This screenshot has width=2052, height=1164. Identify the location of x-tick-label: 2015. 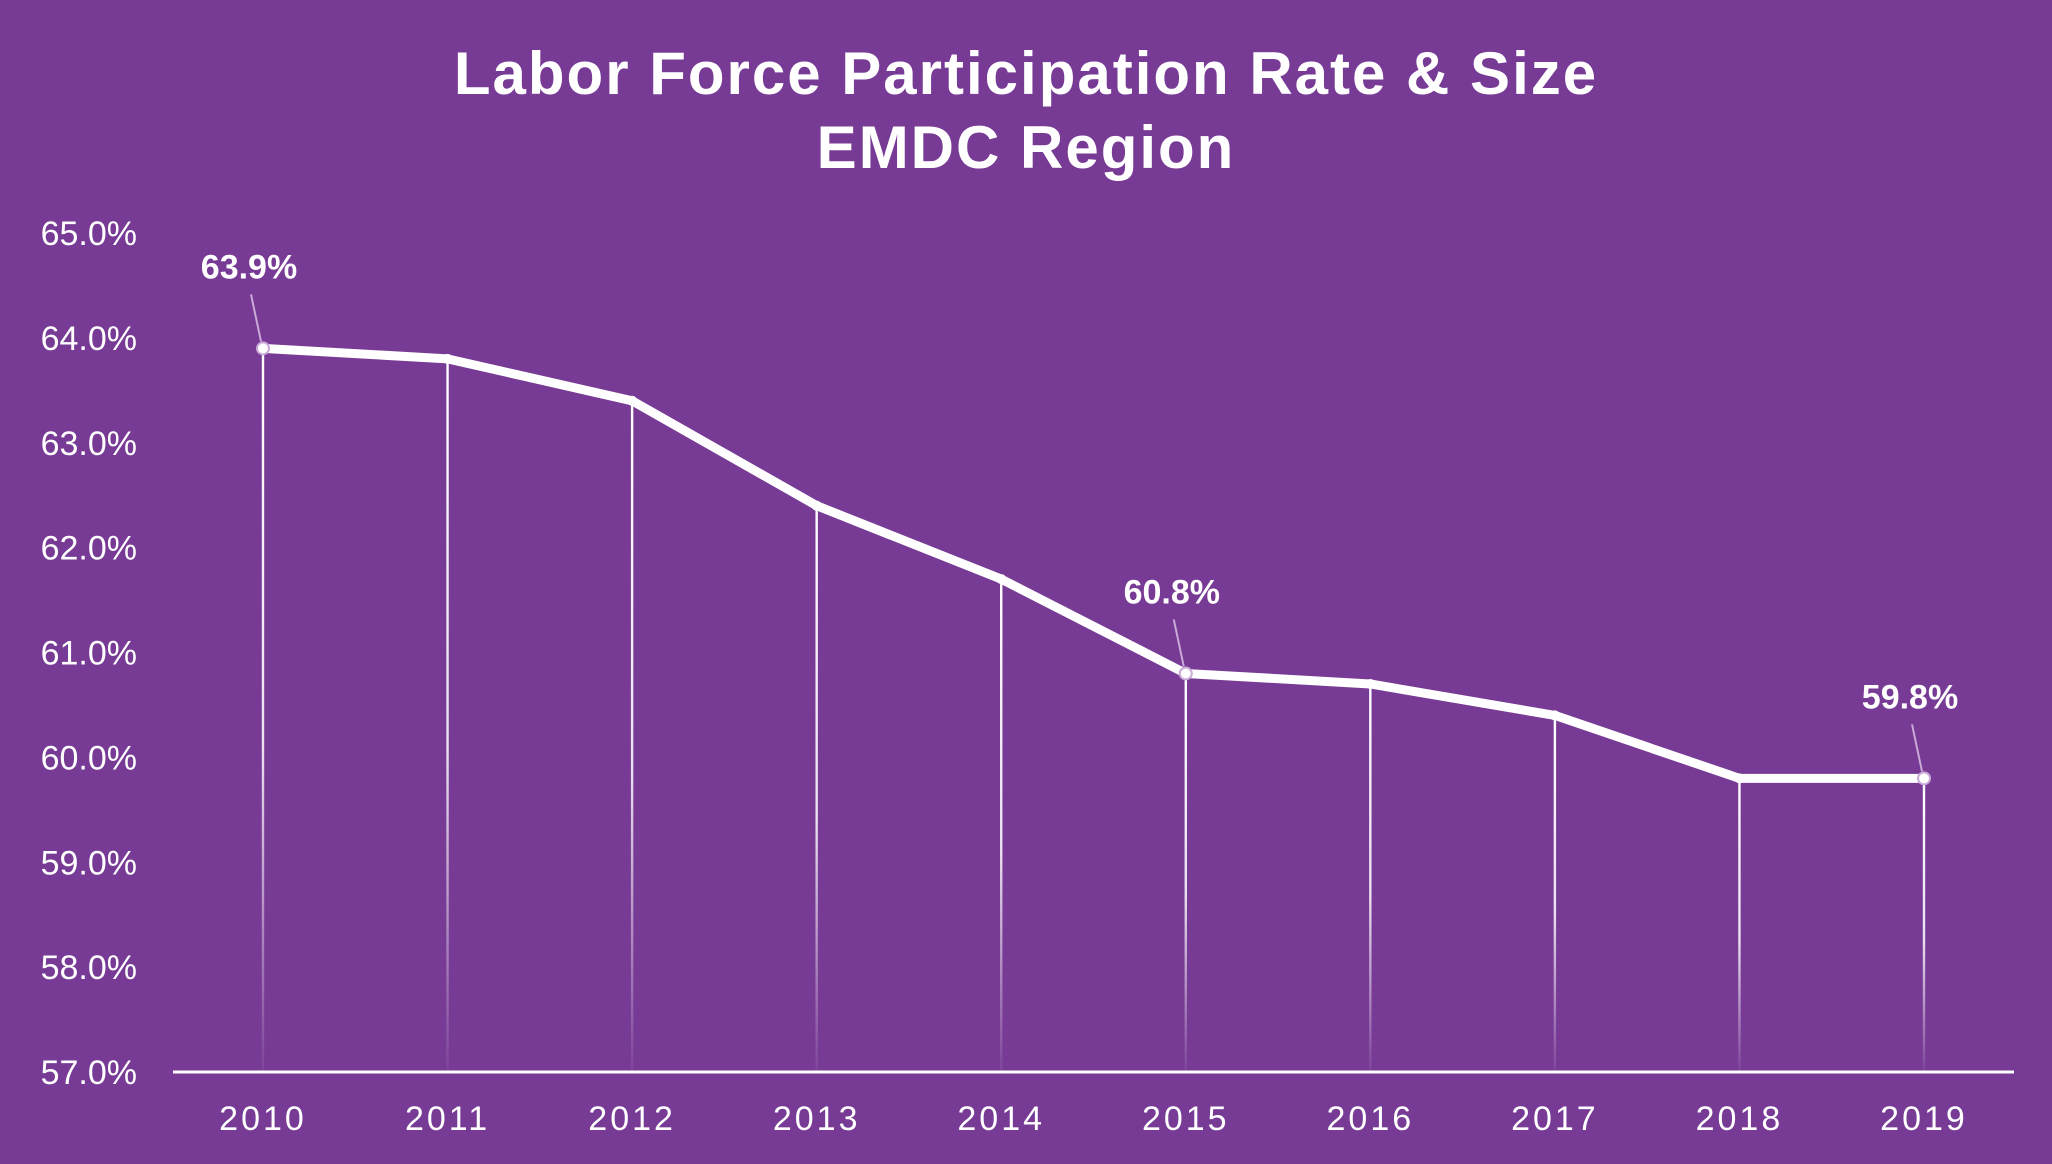
(1186, 1119).